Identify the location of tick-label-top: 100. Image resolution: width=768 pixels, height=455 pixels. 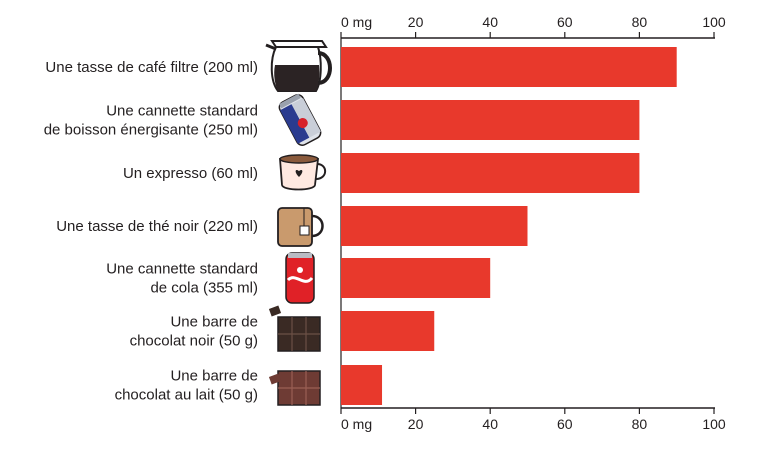
(714, 22).